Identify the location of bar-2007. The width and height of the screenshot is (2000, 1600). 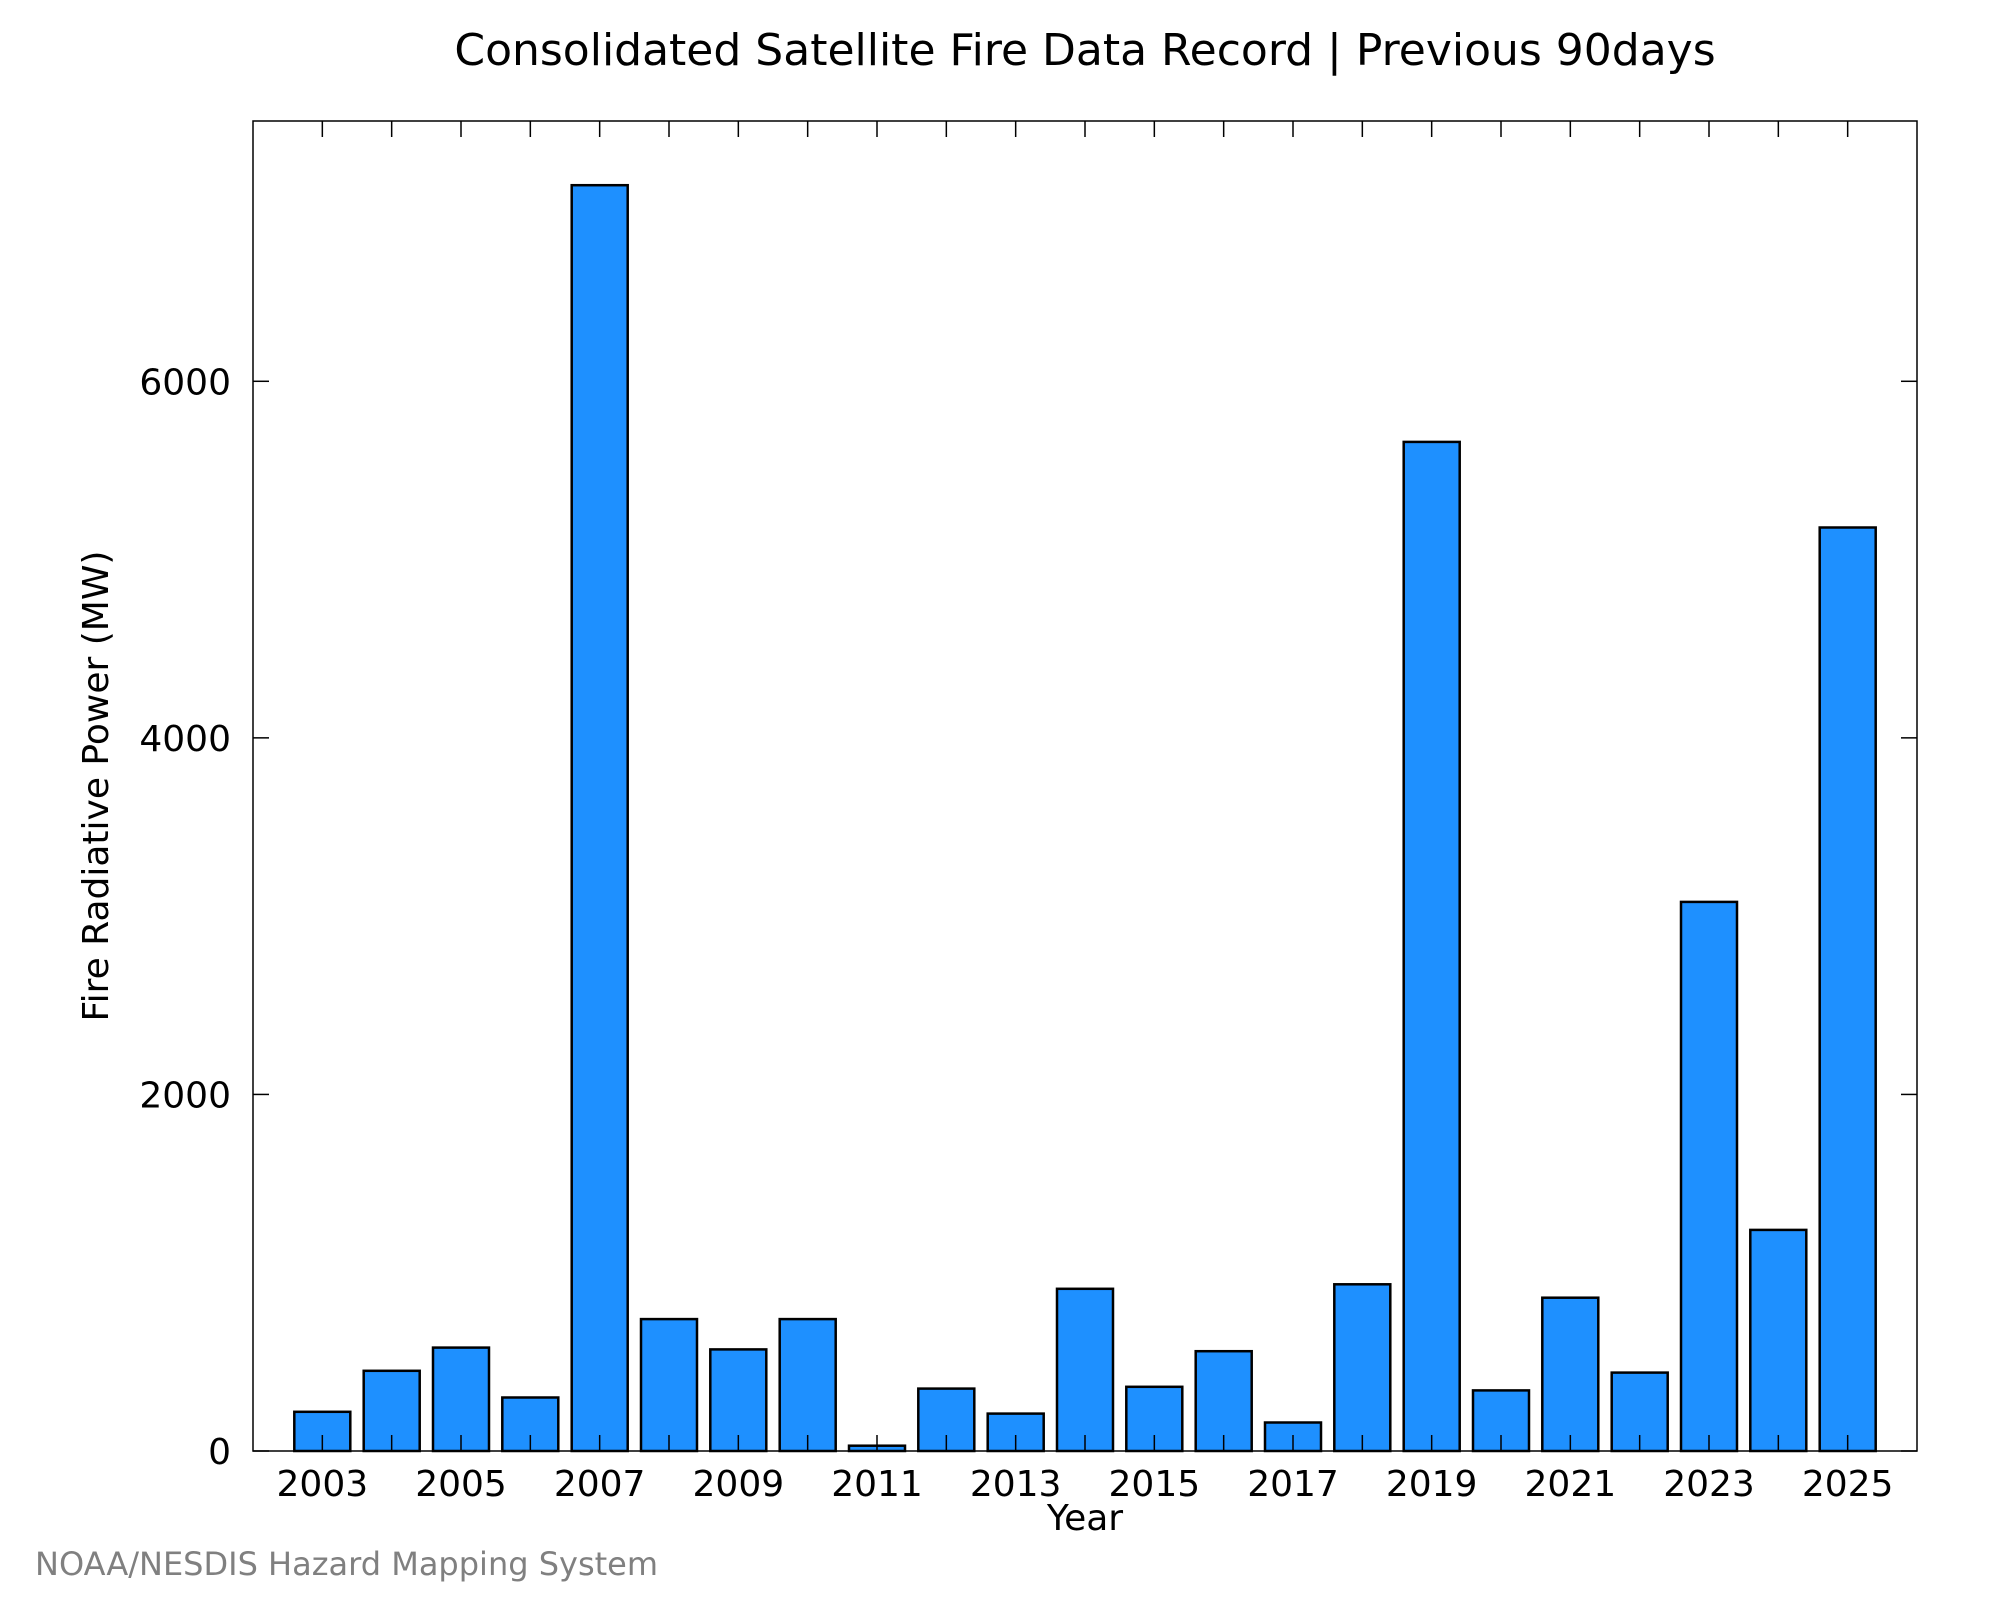
(599, 818).